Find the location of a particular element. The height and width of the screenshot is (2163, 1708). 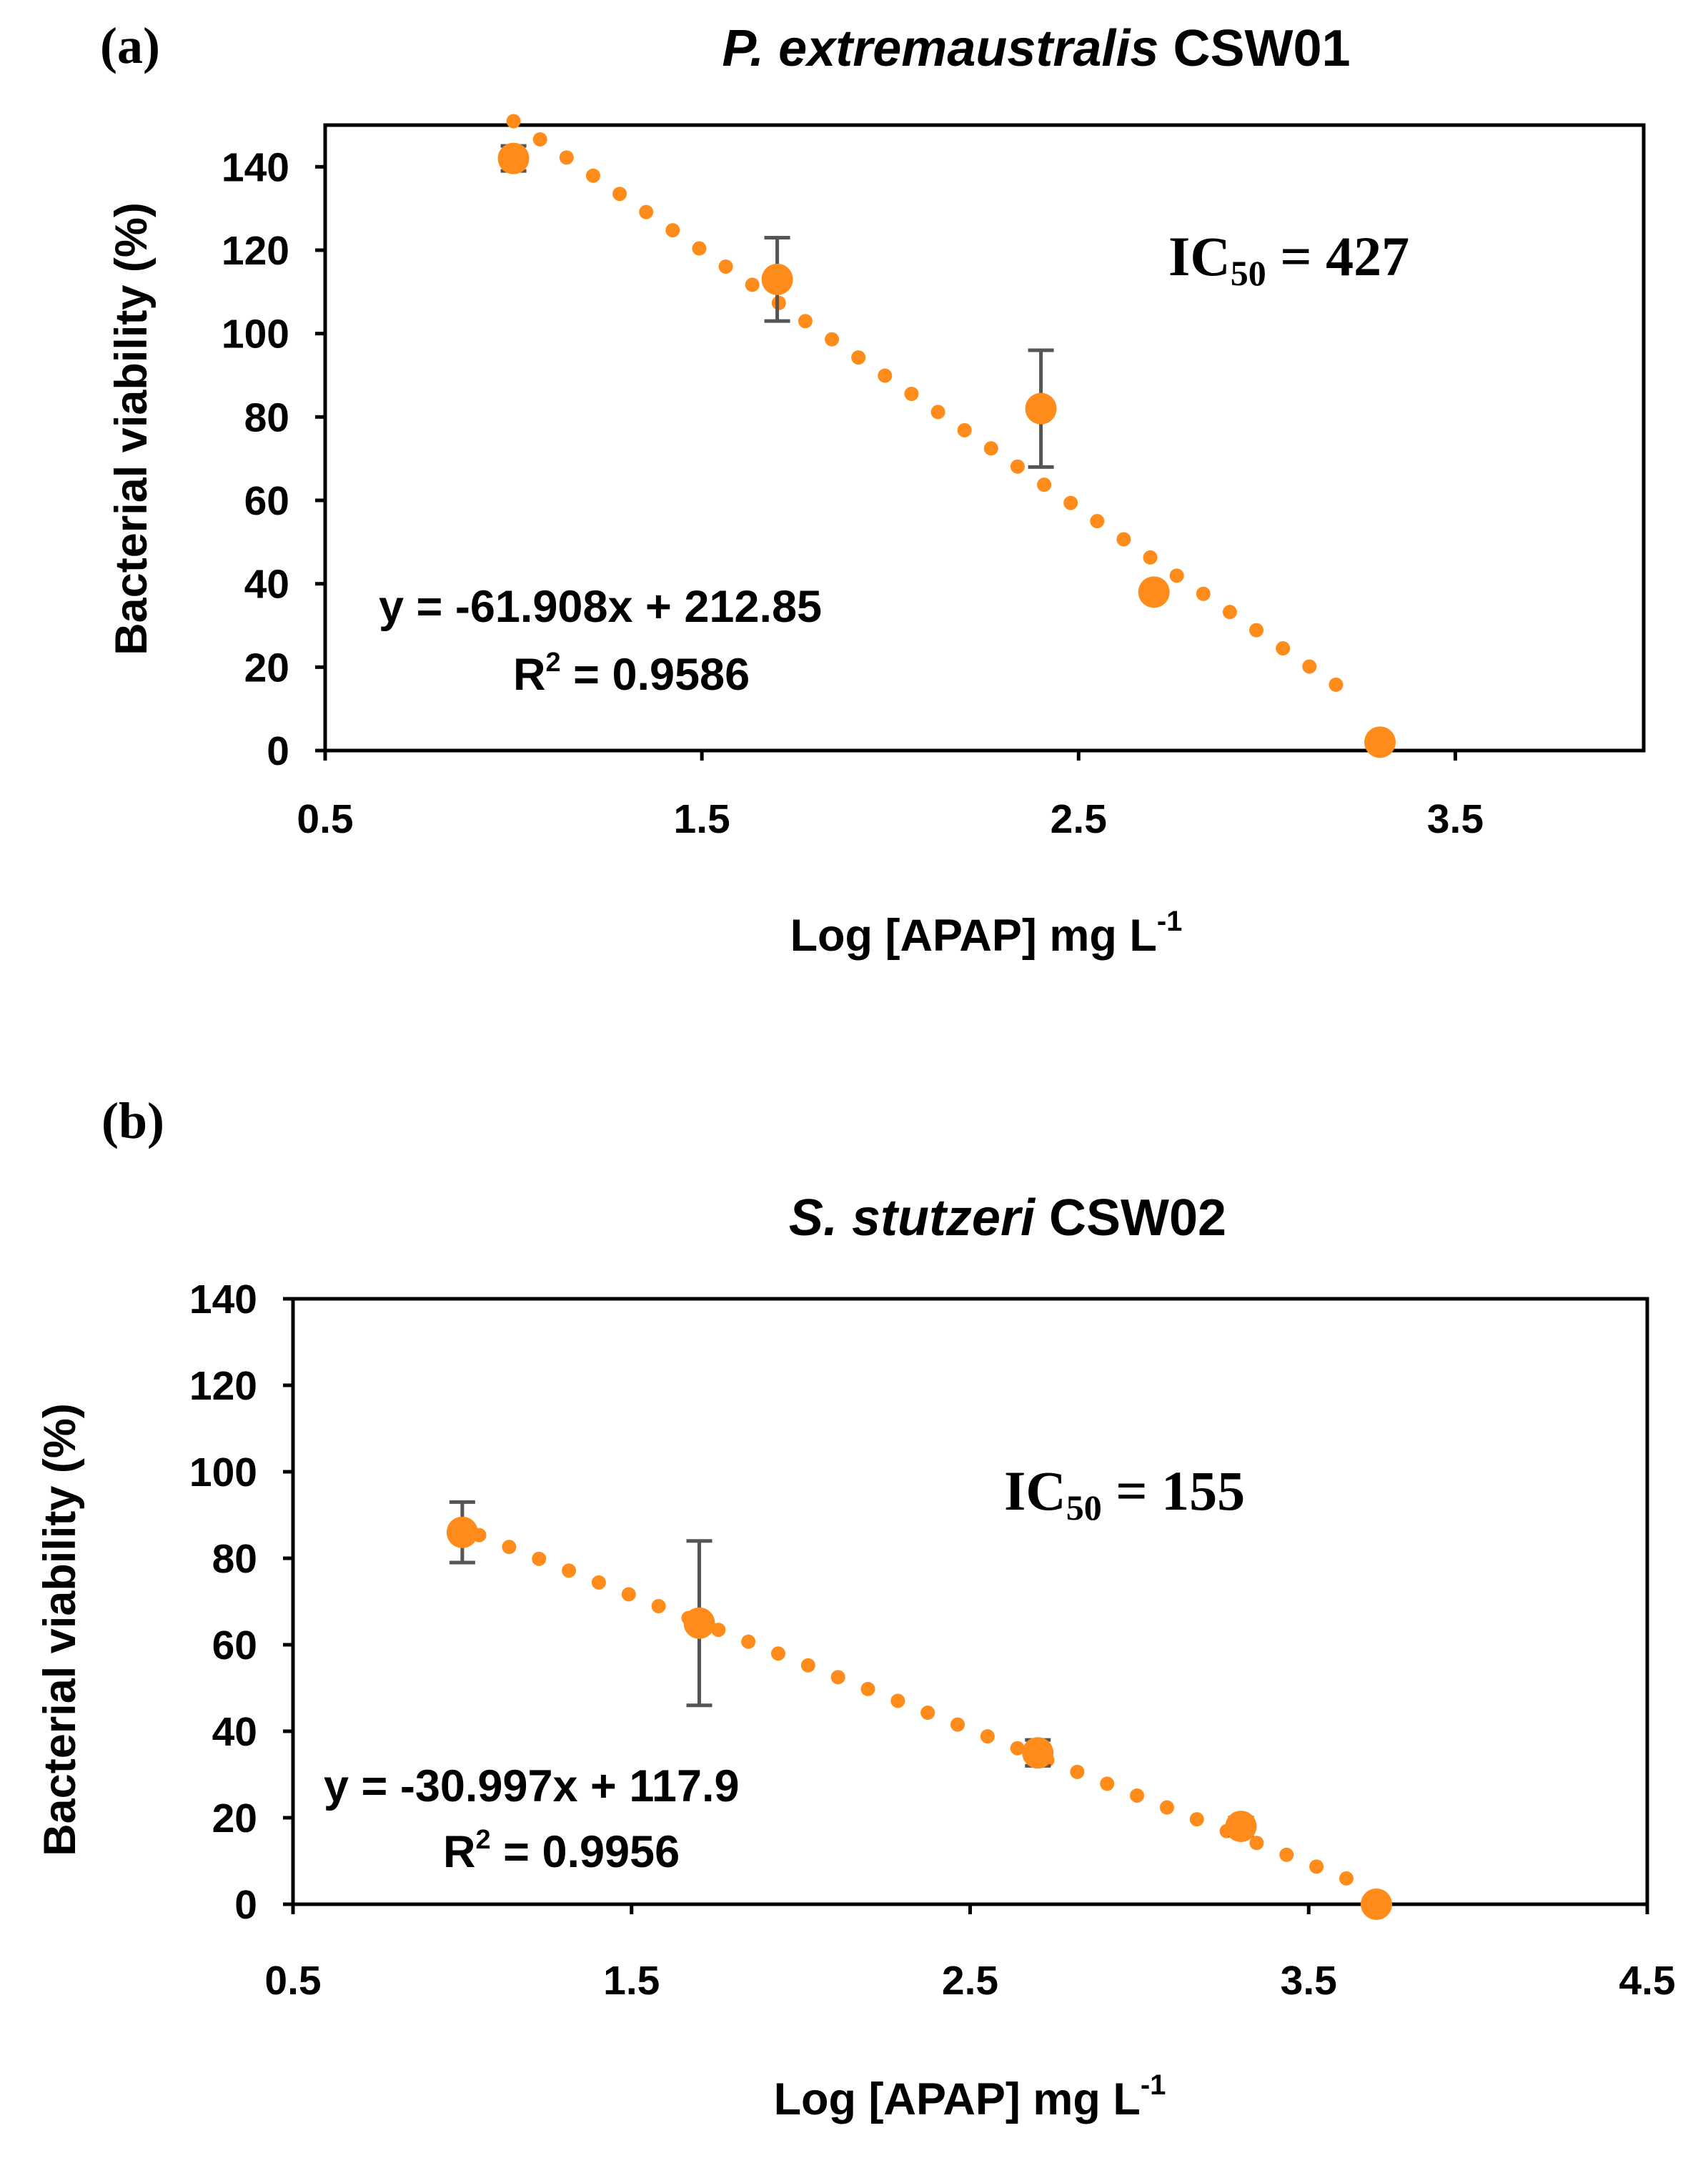

panel-b-r2-prefix: R is located at coordinates (460, 1852).